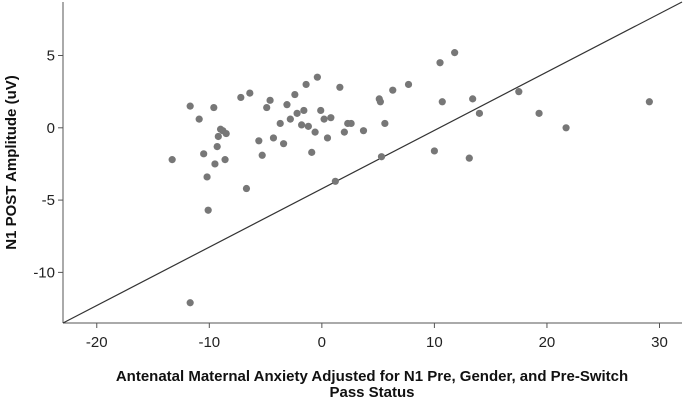  Describe the element at coordinates (51, 128) in the screenshot. I see `y-tick-label: 0` at that location.